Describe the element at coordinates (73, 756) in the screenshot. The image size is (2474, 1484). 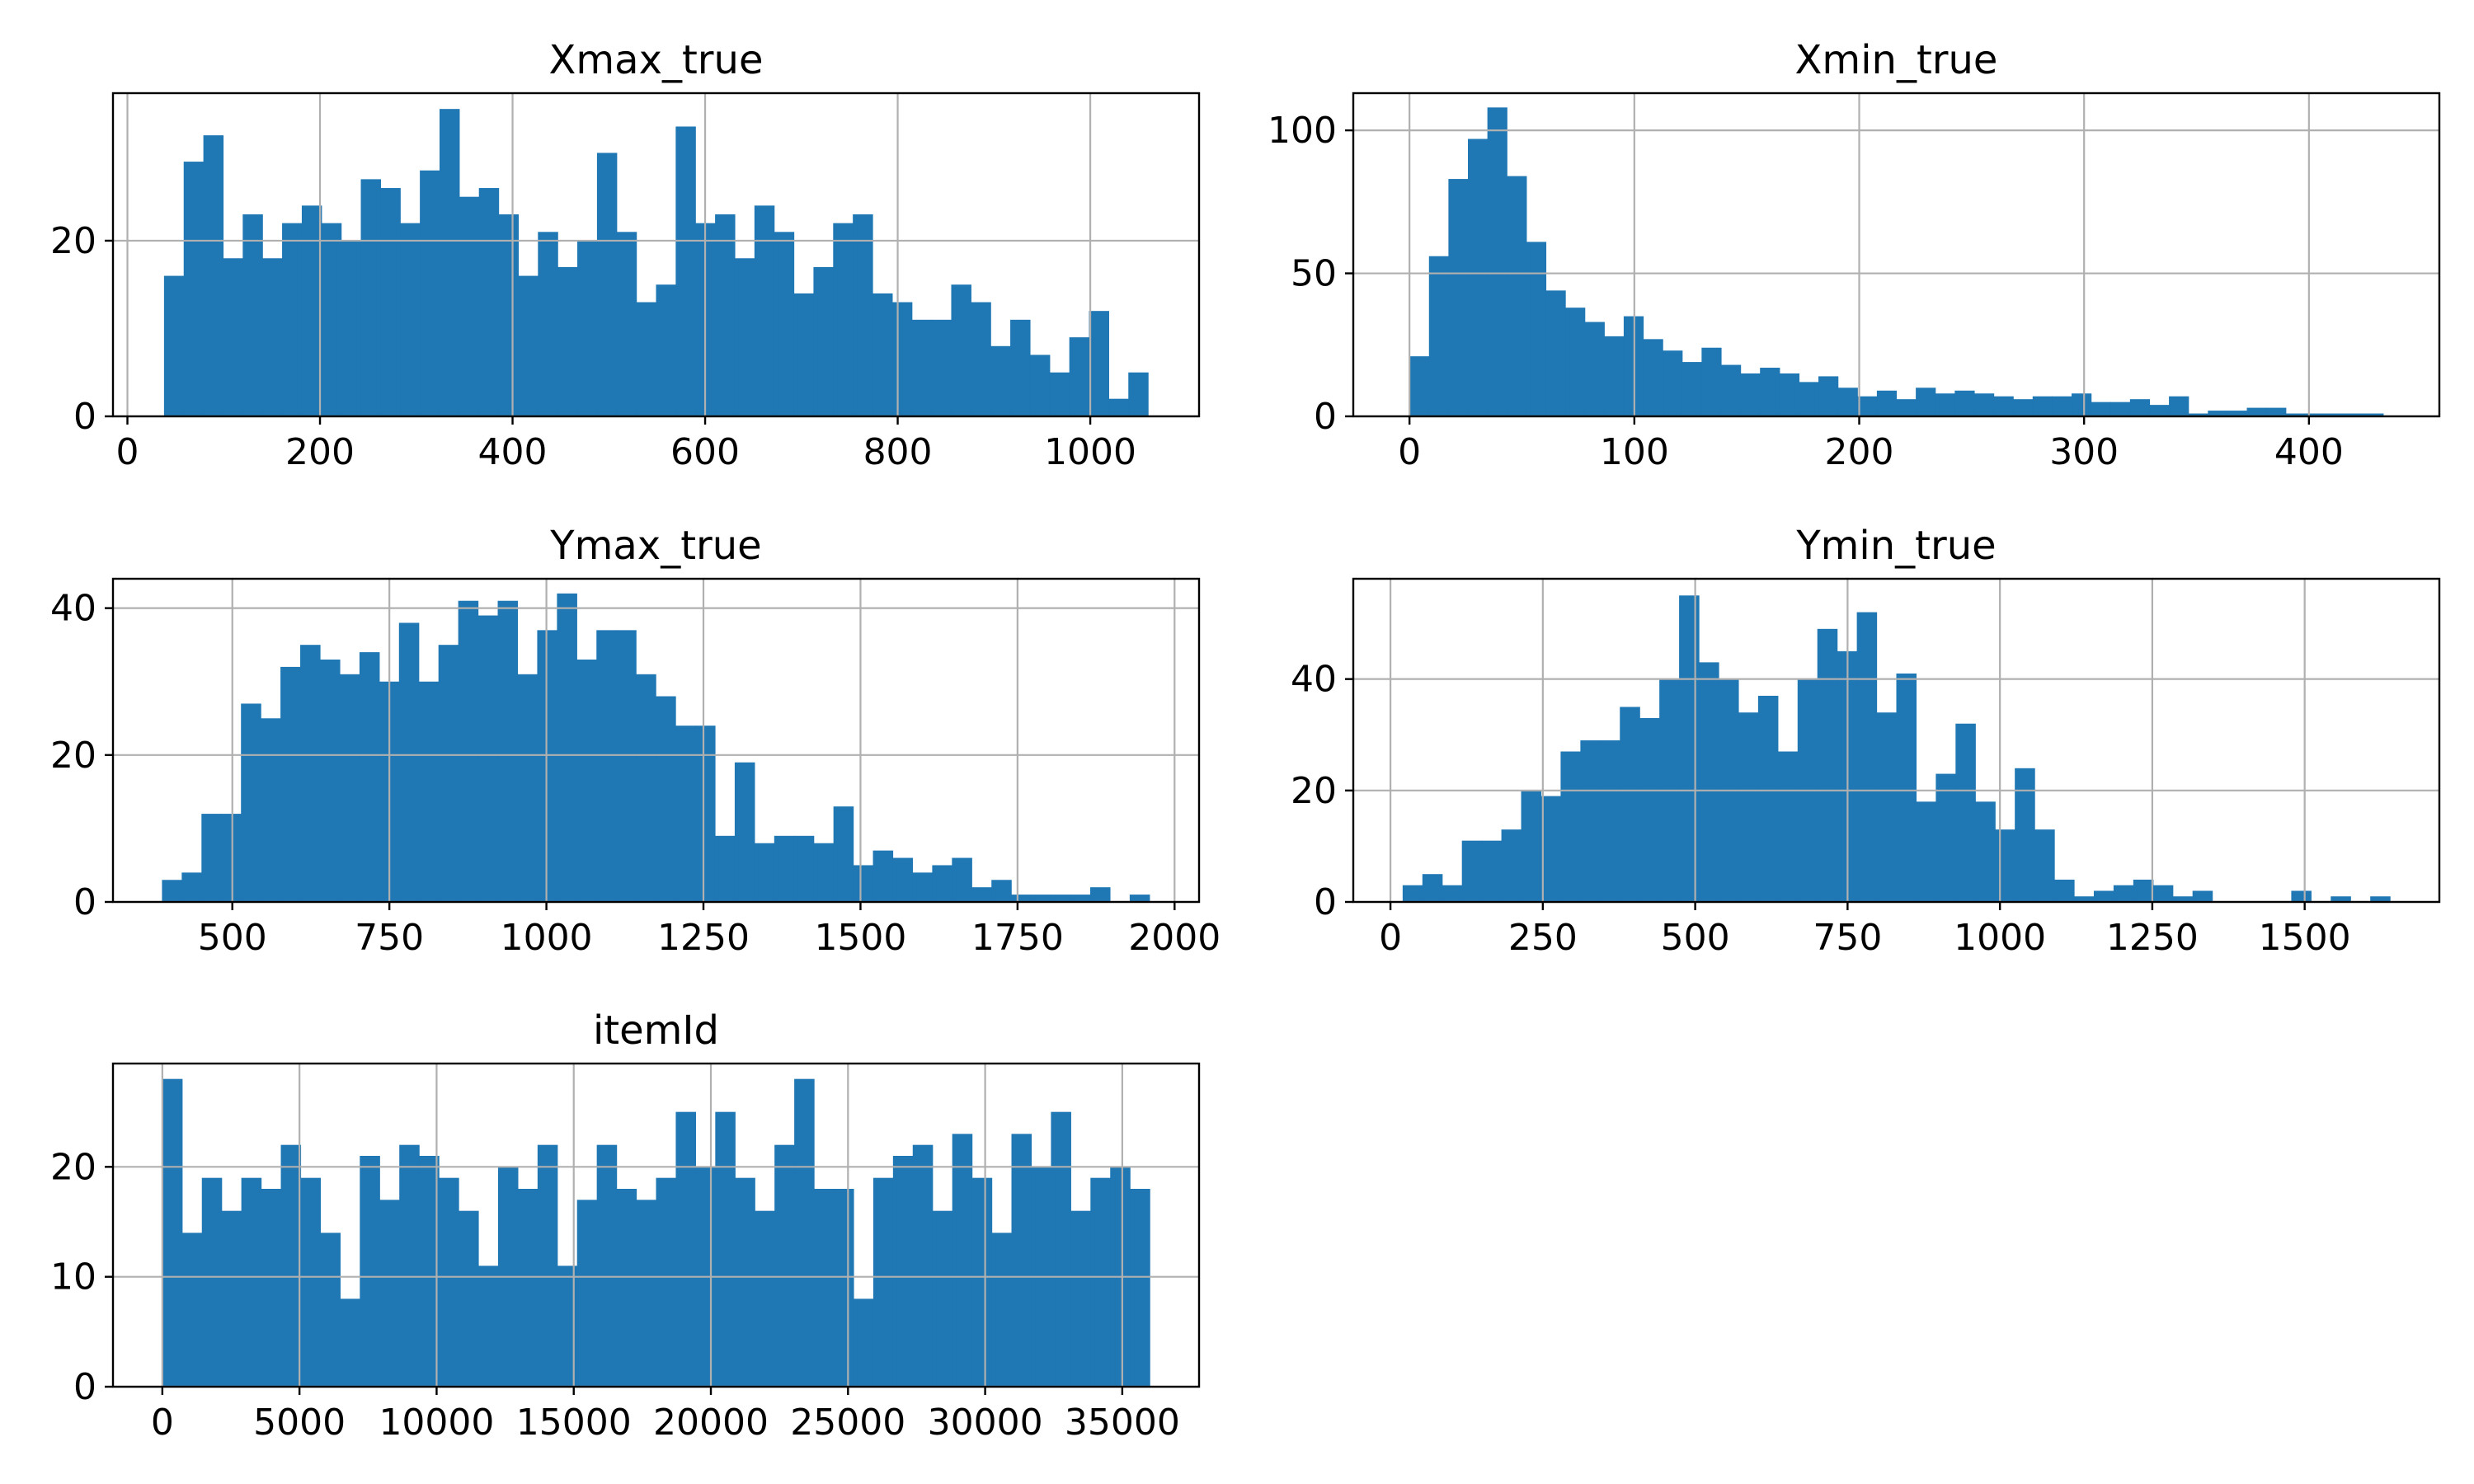
I see `y-tick-label: 20` at that location.